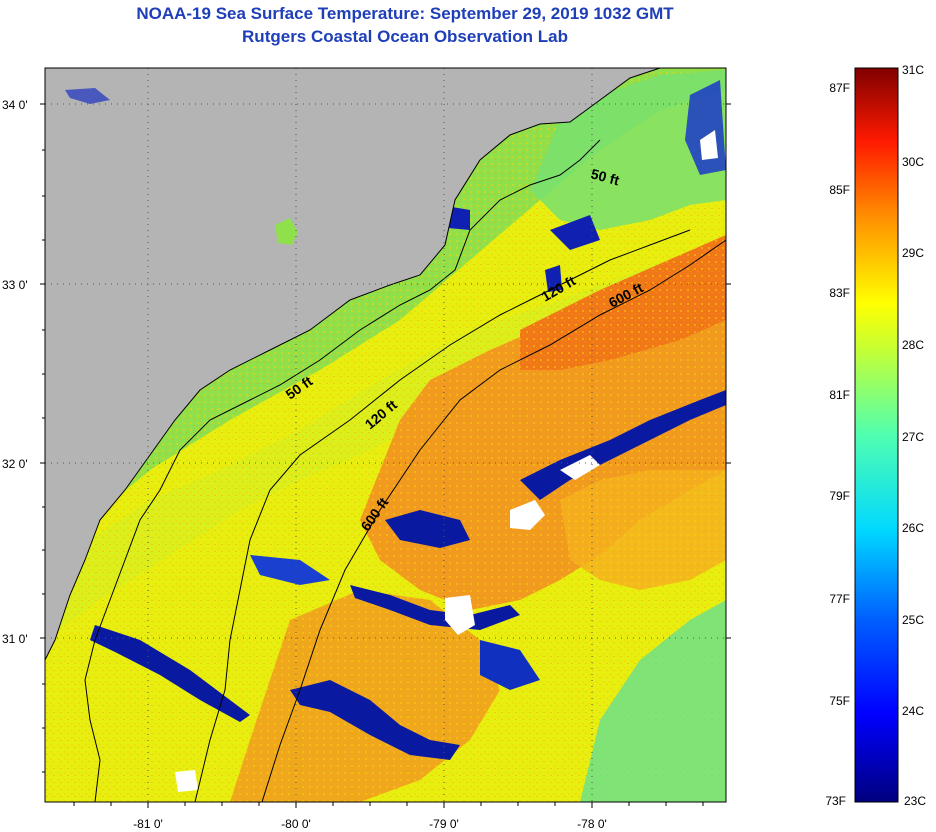  Describe the element at coordinates (286, 231) in the screenshot. I see `inland-lake` at that location.